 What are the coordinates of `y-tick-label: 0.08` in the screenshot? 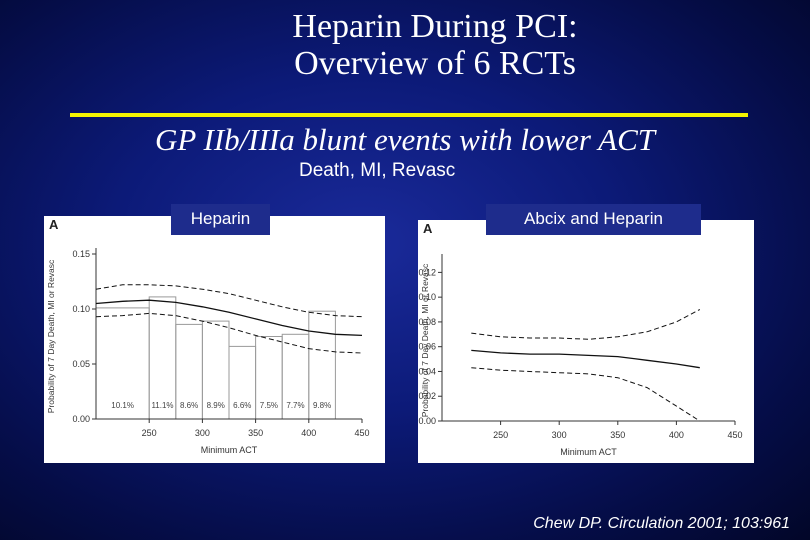 It's located at (427, 322).